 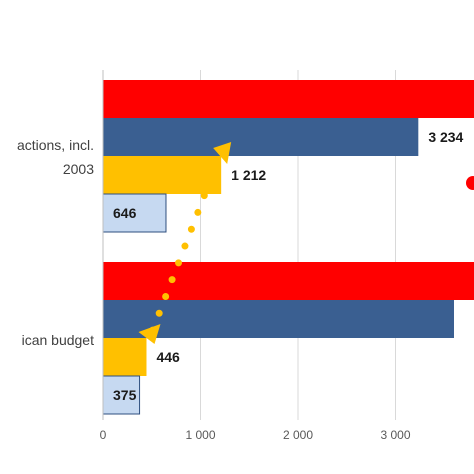 I want to click on connector-dots, so click(x=183, y=249).